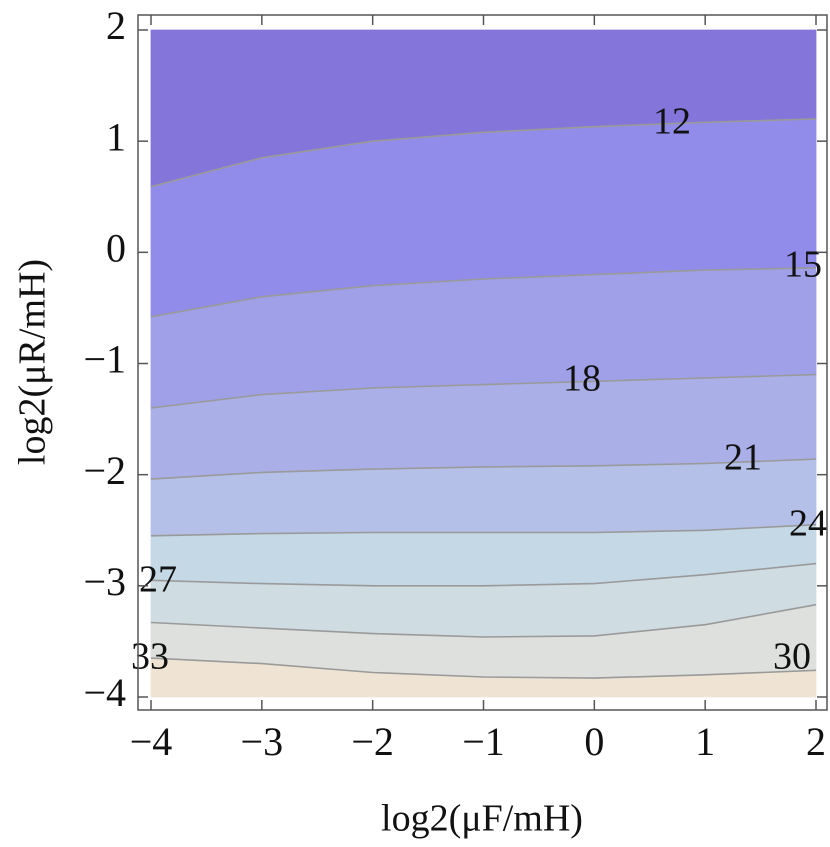  Describe the element at coordinates (116, 248) in the screenshot. I see `y-tick-label: 0` at that location.